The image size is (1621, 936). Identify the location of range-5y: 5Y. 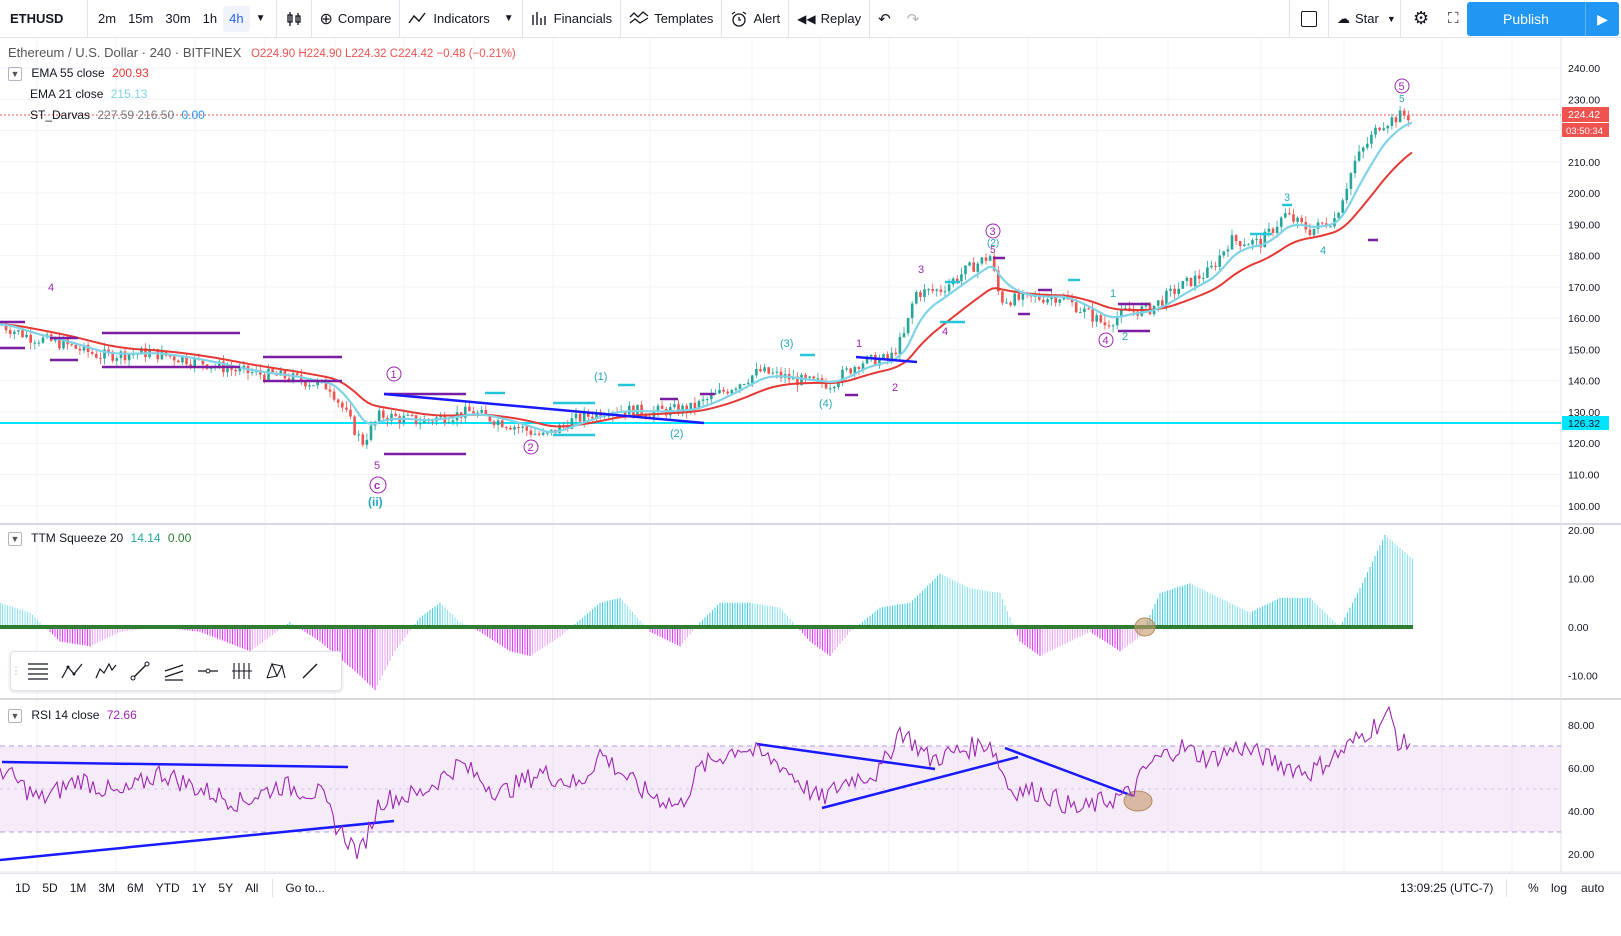
(226, 887).